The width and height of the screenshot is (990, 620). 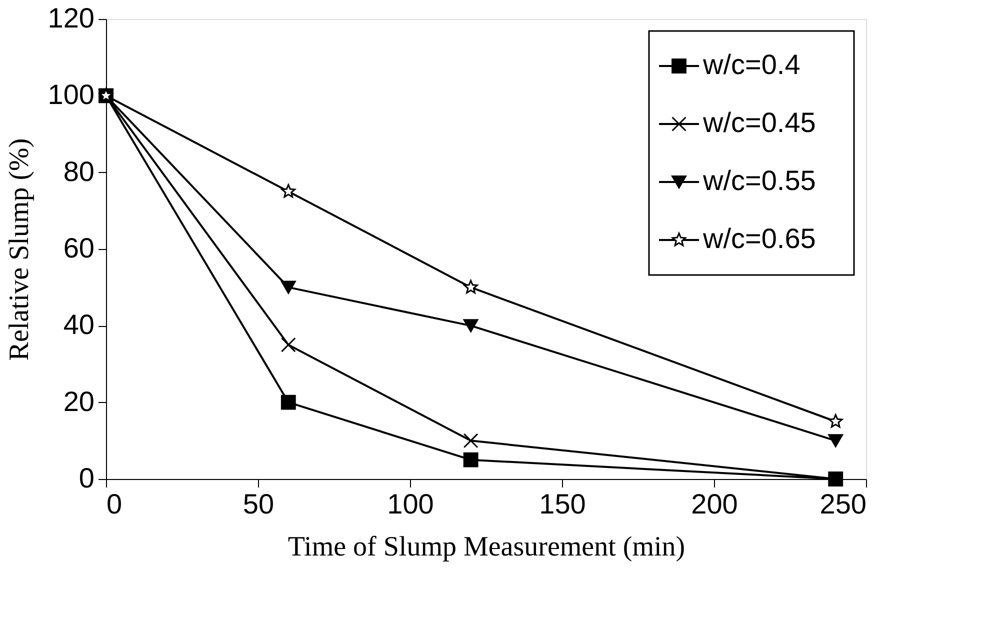 What do you see at coordinates (410, 504) in the screenshot?
I see `x-tick-label: 100` at bounding box center [410, 504].